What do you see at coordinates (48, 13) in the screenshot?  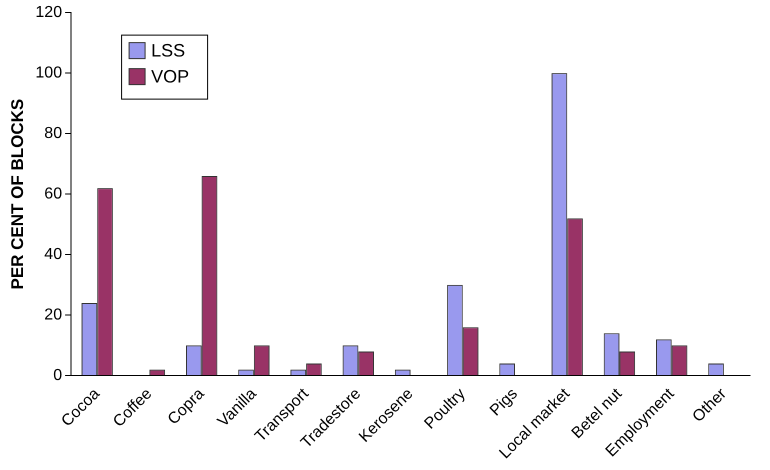 I see `y-tick-label: 120` at bounding box center [48, 13].